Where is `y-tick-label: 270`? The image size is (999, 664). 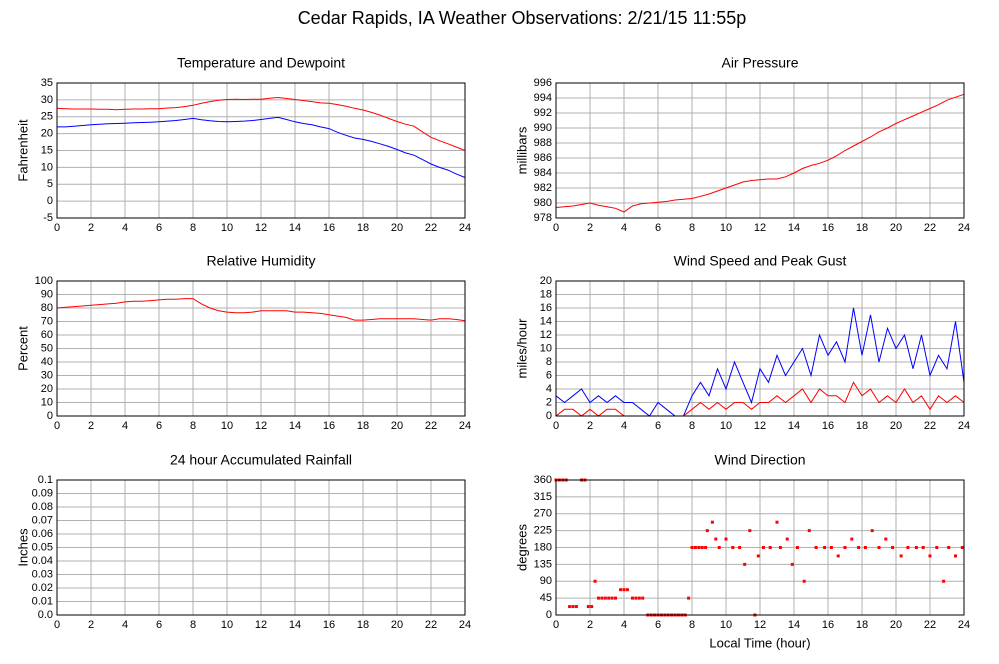 y-tick-label: 270 is located at coordinates (543, 514).